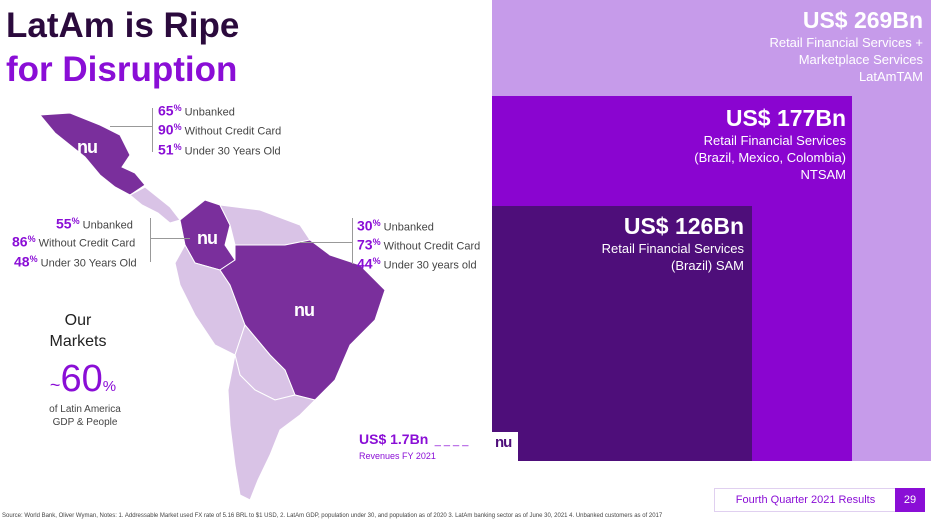 The width and height of the screenshot is (931, 524). I want to click on central-america-shape, so click(155, 205).